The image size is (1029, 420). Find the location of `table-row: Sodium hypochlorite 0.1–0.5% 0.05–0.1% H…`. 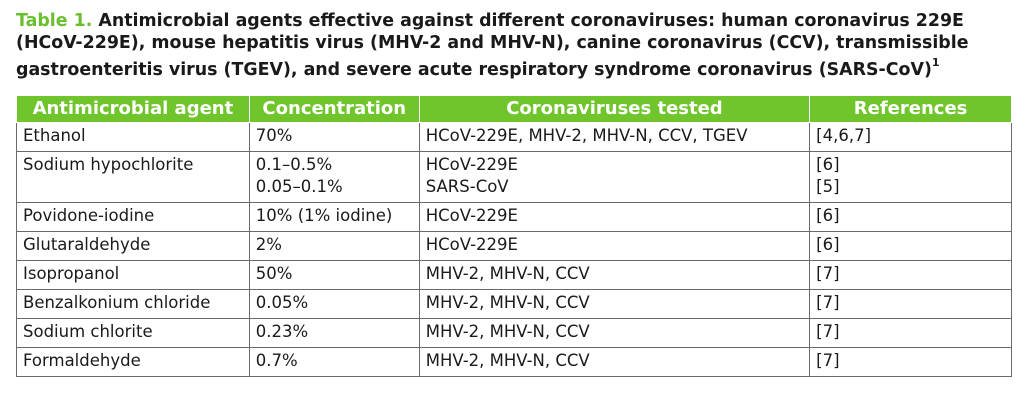

table-row: Sodium hypochlorite 0.1–0.5% 0.05–0.1% H… is located at coordinates (514, 176).